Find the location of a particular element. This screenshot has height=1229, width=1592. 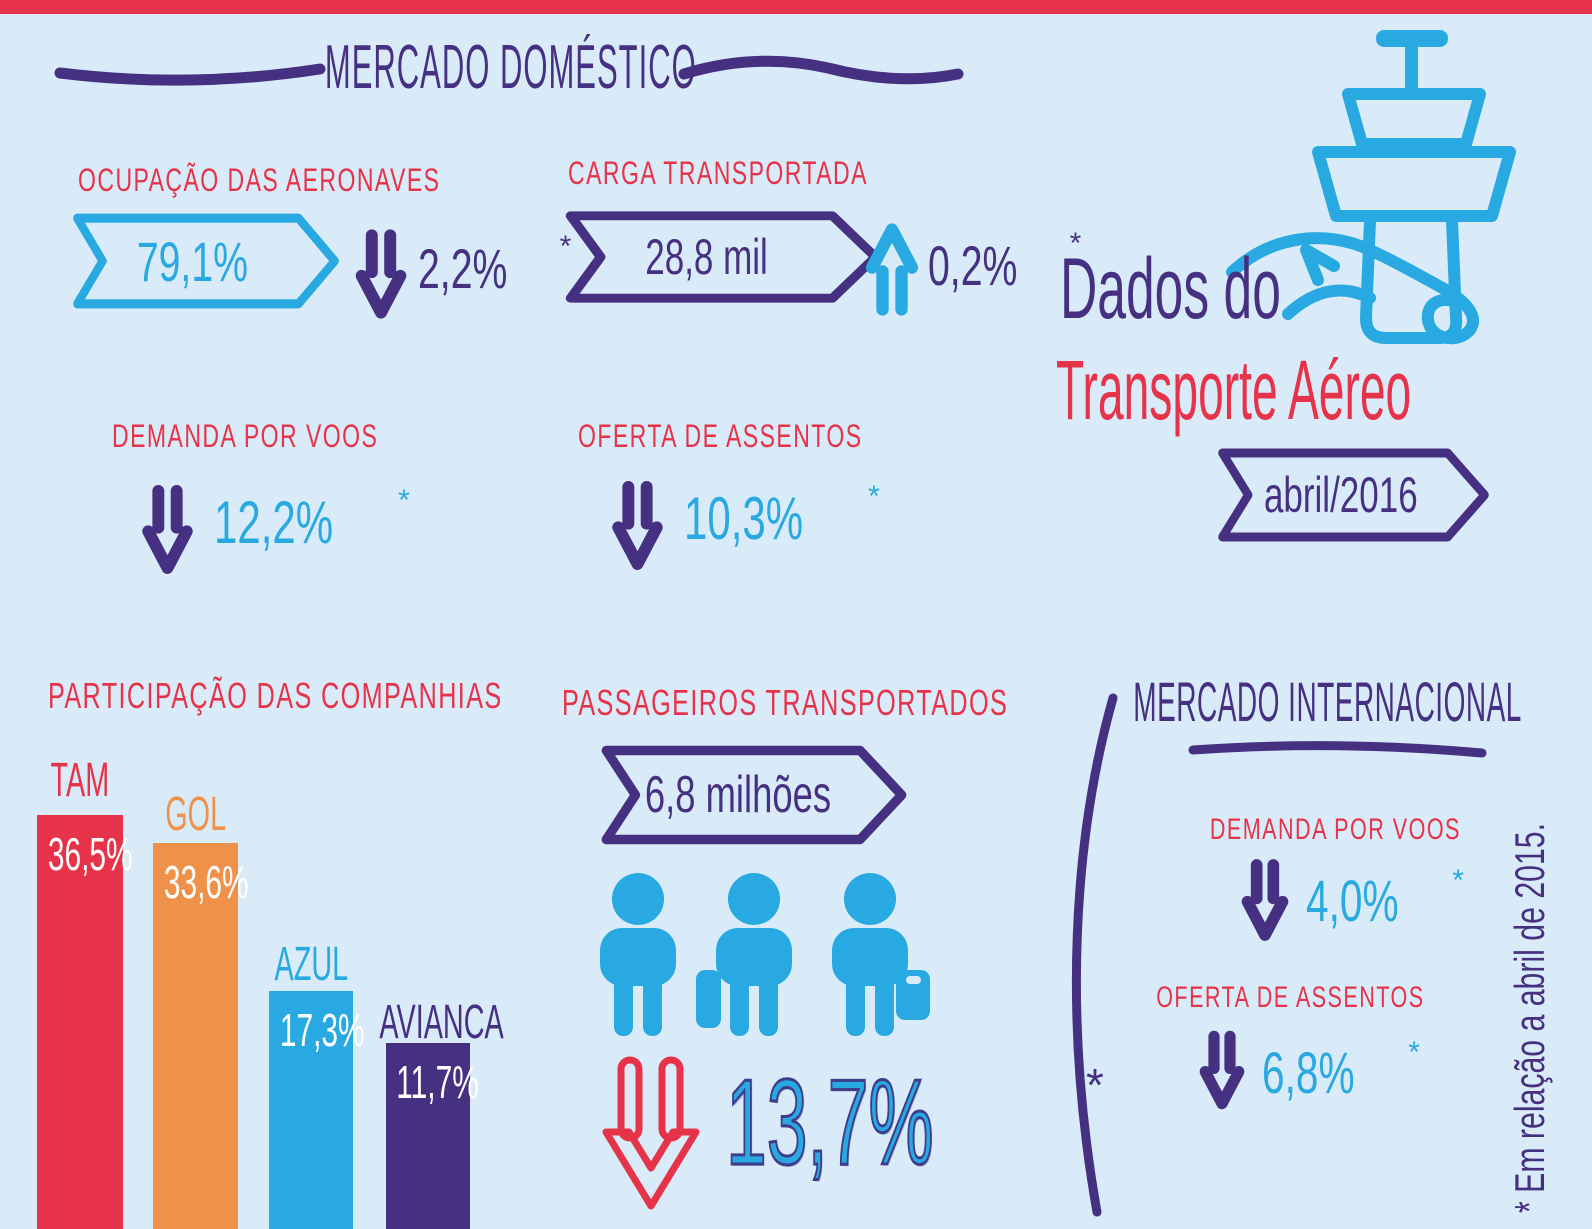

bar-label: AZUL is located at coordinates (311, 964).